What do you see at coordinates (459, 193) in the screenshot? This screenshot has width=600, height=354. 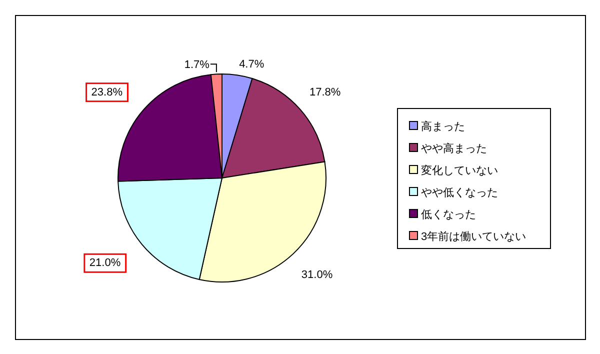 I see `legend-label: やや低くなった` at bounding box center [459, 193].